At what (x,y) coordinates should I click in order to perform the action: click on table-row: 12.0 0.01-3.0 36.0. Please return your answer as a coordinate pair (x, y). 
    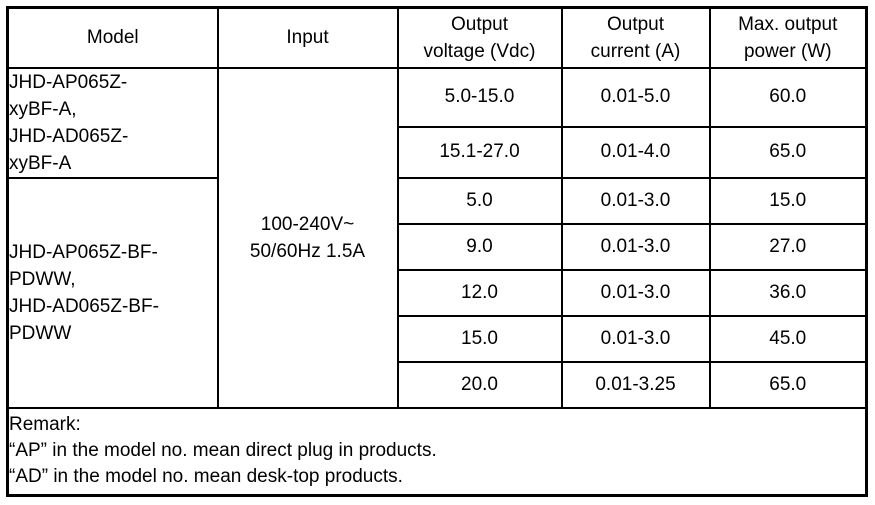
    Looking at the image, I should click on (438, 292).